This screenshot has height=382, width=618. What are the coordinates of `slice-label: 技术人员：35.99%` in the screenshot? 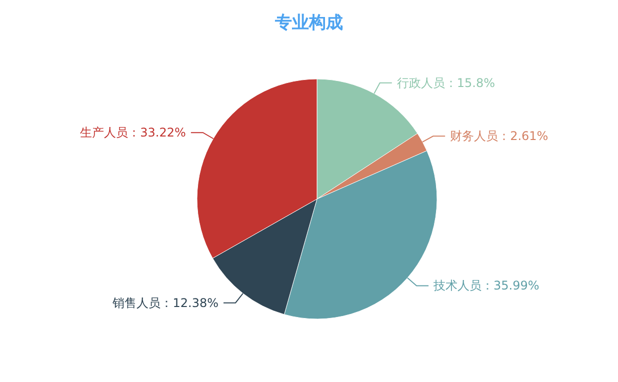 It's located at (486, 285).